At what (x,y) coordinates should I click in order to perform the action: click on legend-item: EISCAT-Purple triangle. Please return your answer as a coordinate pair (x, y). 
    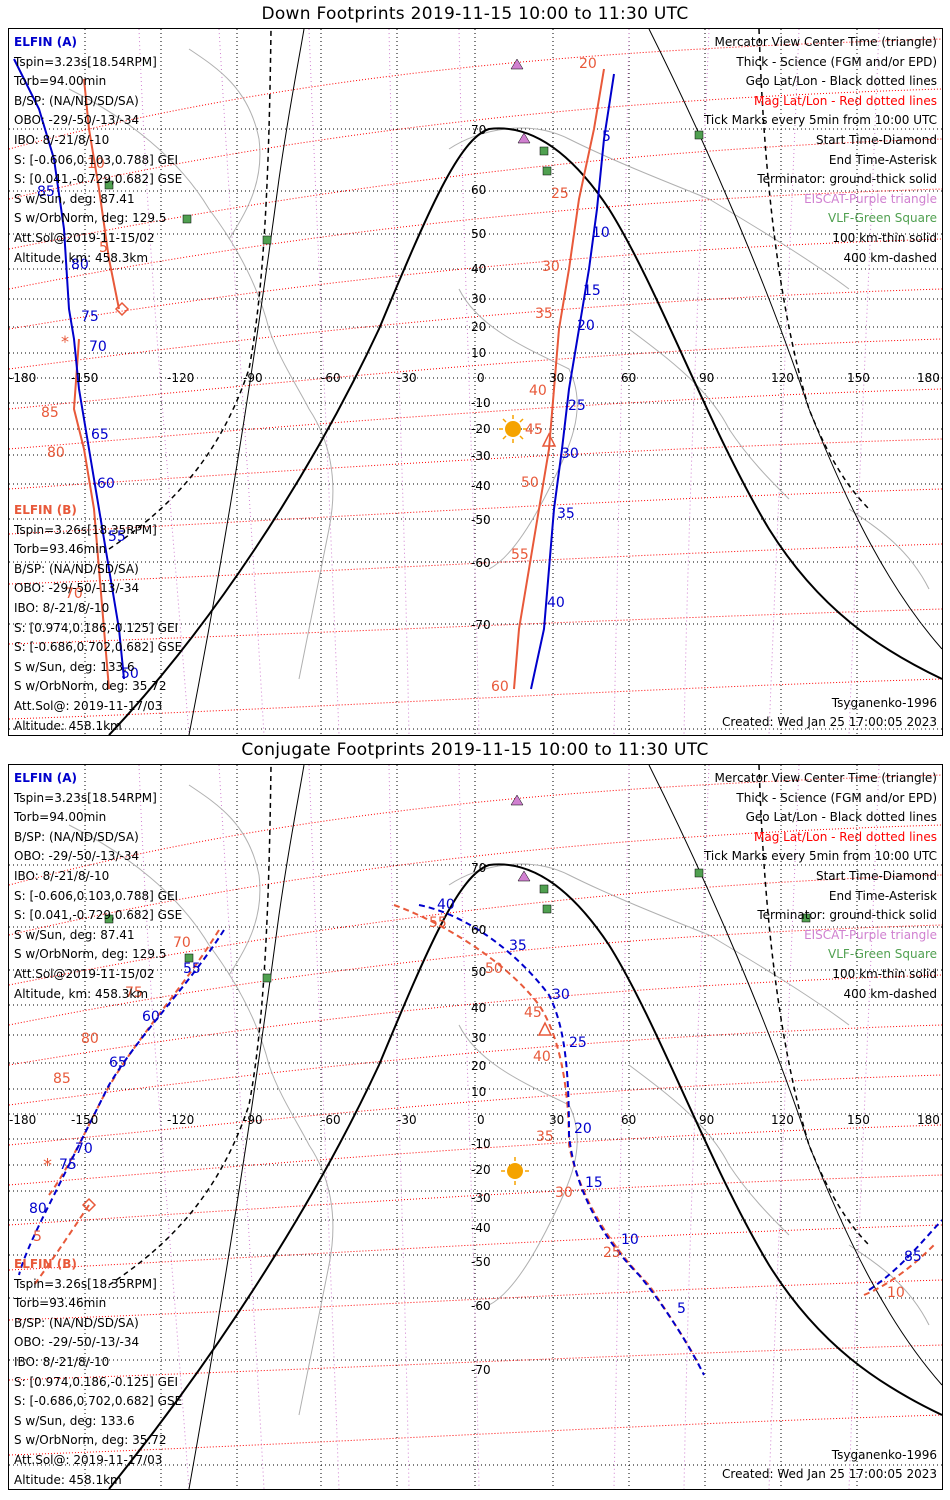
    Looking at the image, I should click on (870, 934).